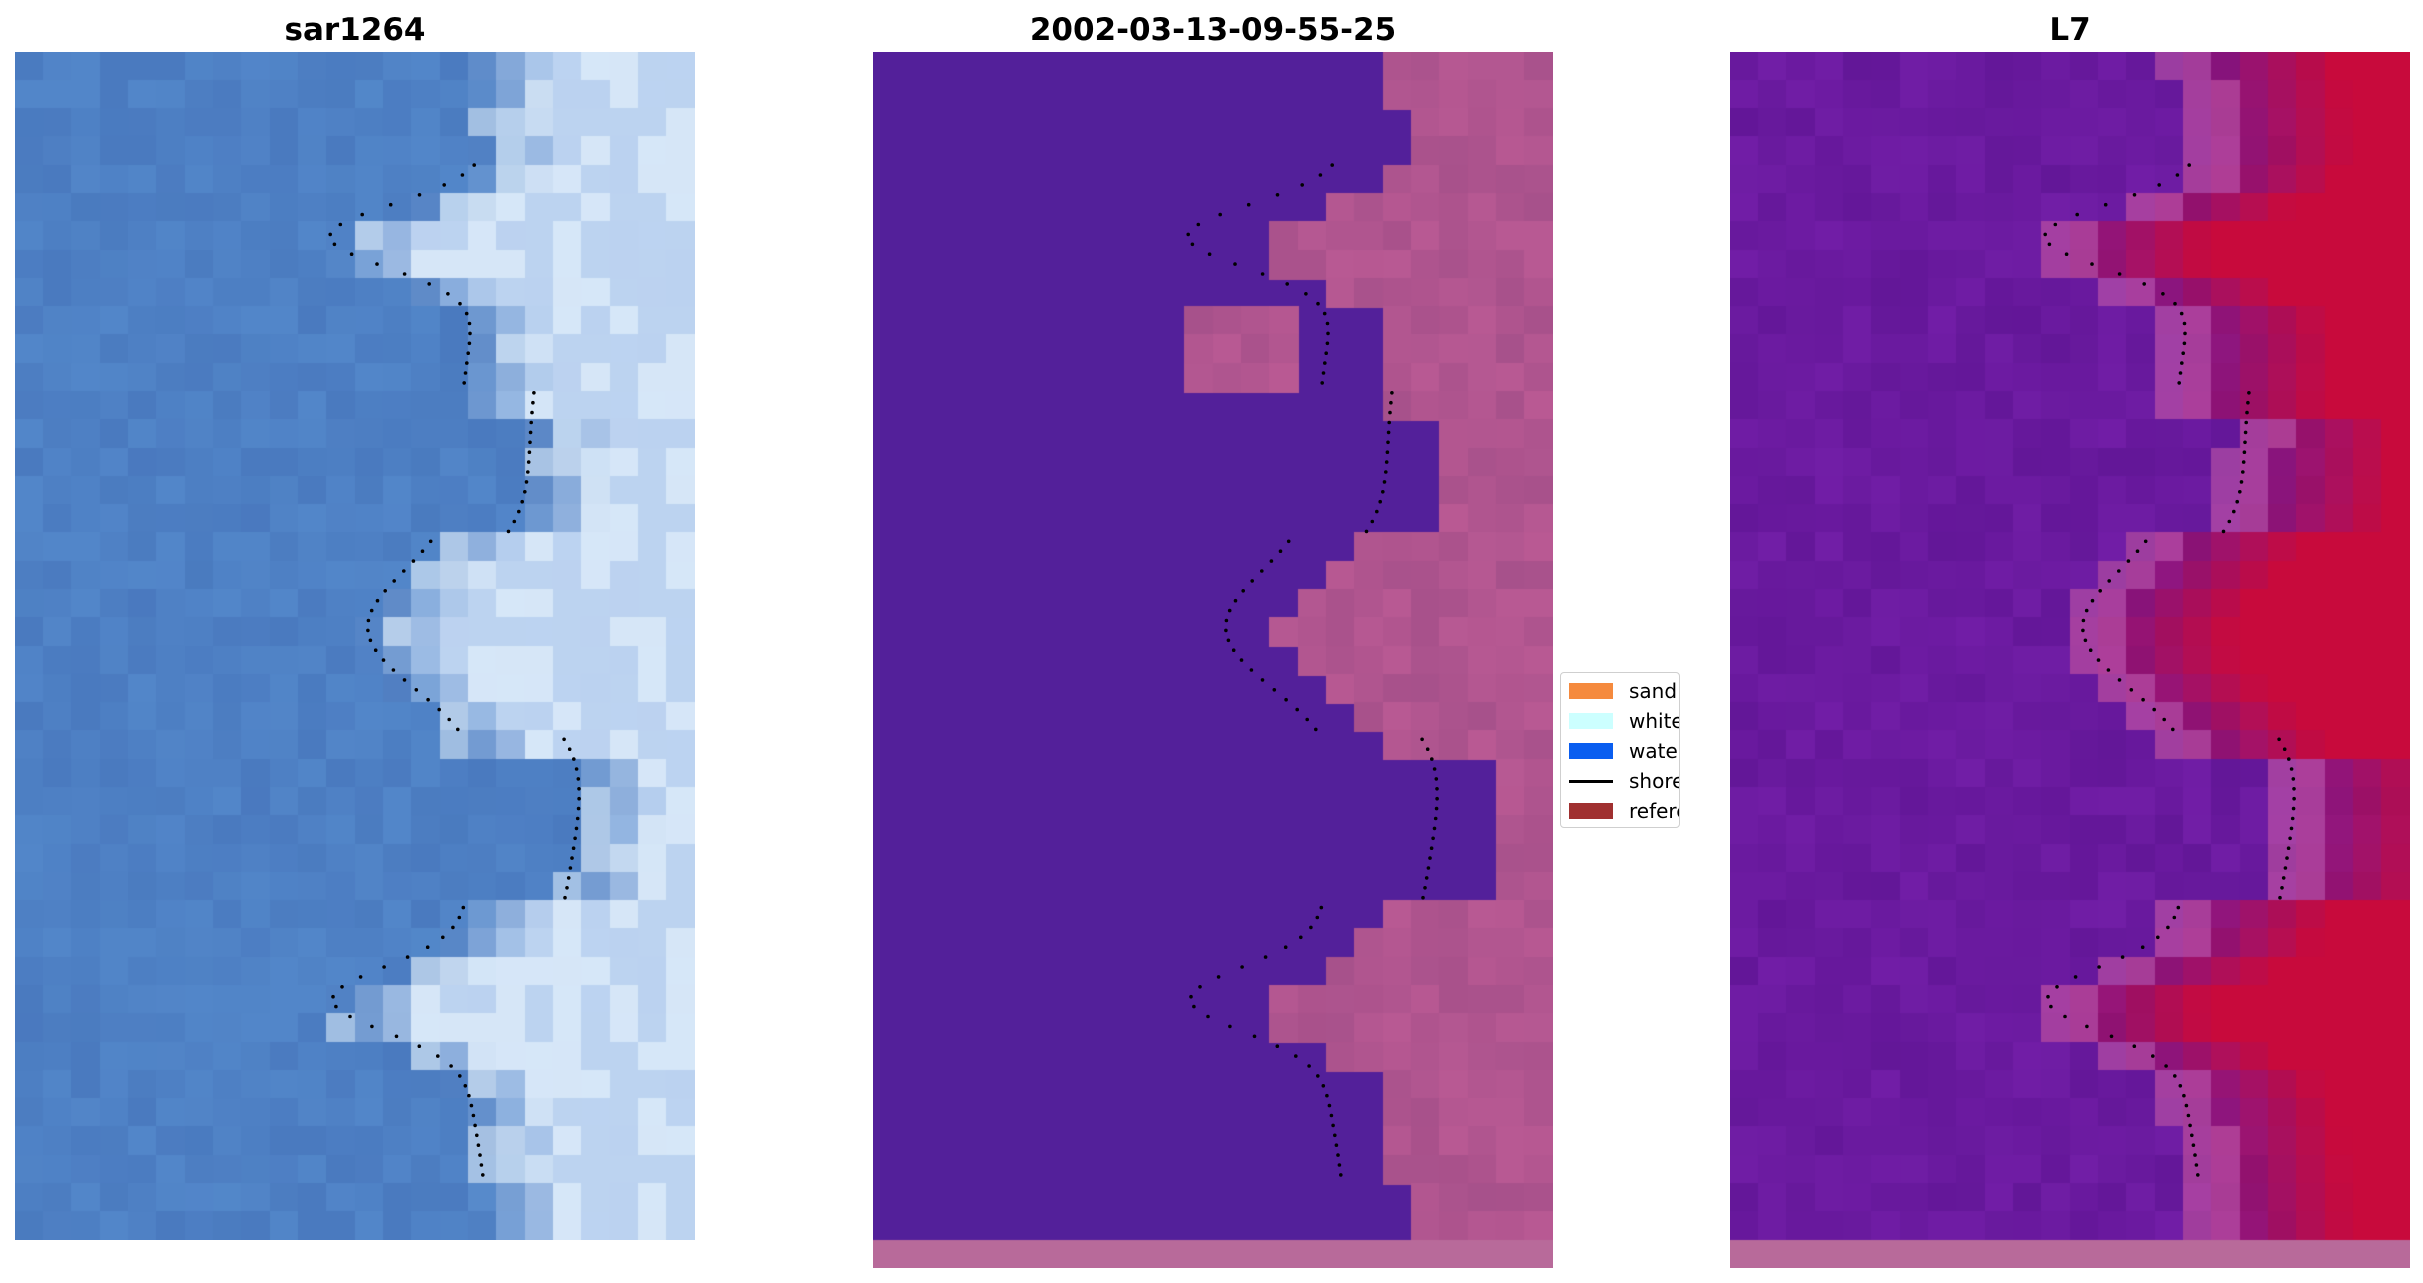 The width and height of the screenshot is (2423, 1283). Describe the element at coordinates (1654, 781) in the screenshot. I see `legend-label: shoreline` at that location.